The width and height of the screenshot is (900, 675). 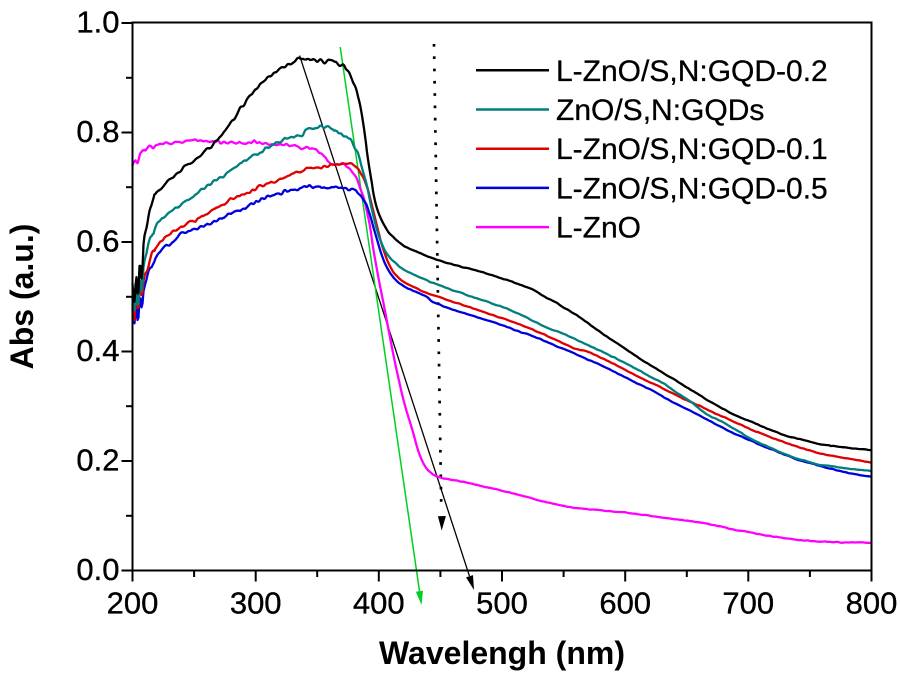 What do you see at coordinates (502, 603) in the screenshot?
I see `svg-text: 500` at bounding box center [502, 603].